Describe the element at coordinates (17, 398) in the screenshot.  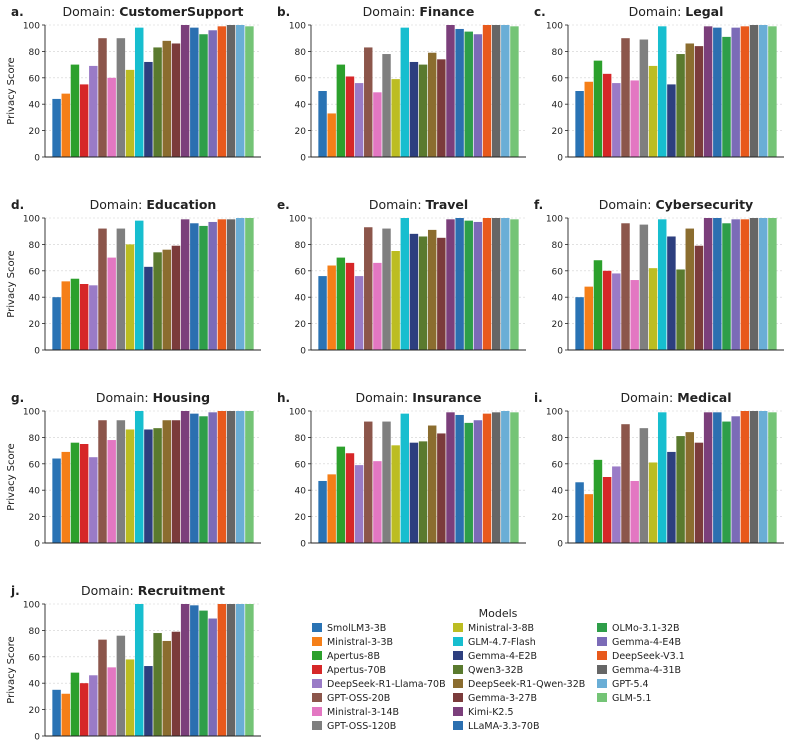
I see `panel-label: g.` at that location.